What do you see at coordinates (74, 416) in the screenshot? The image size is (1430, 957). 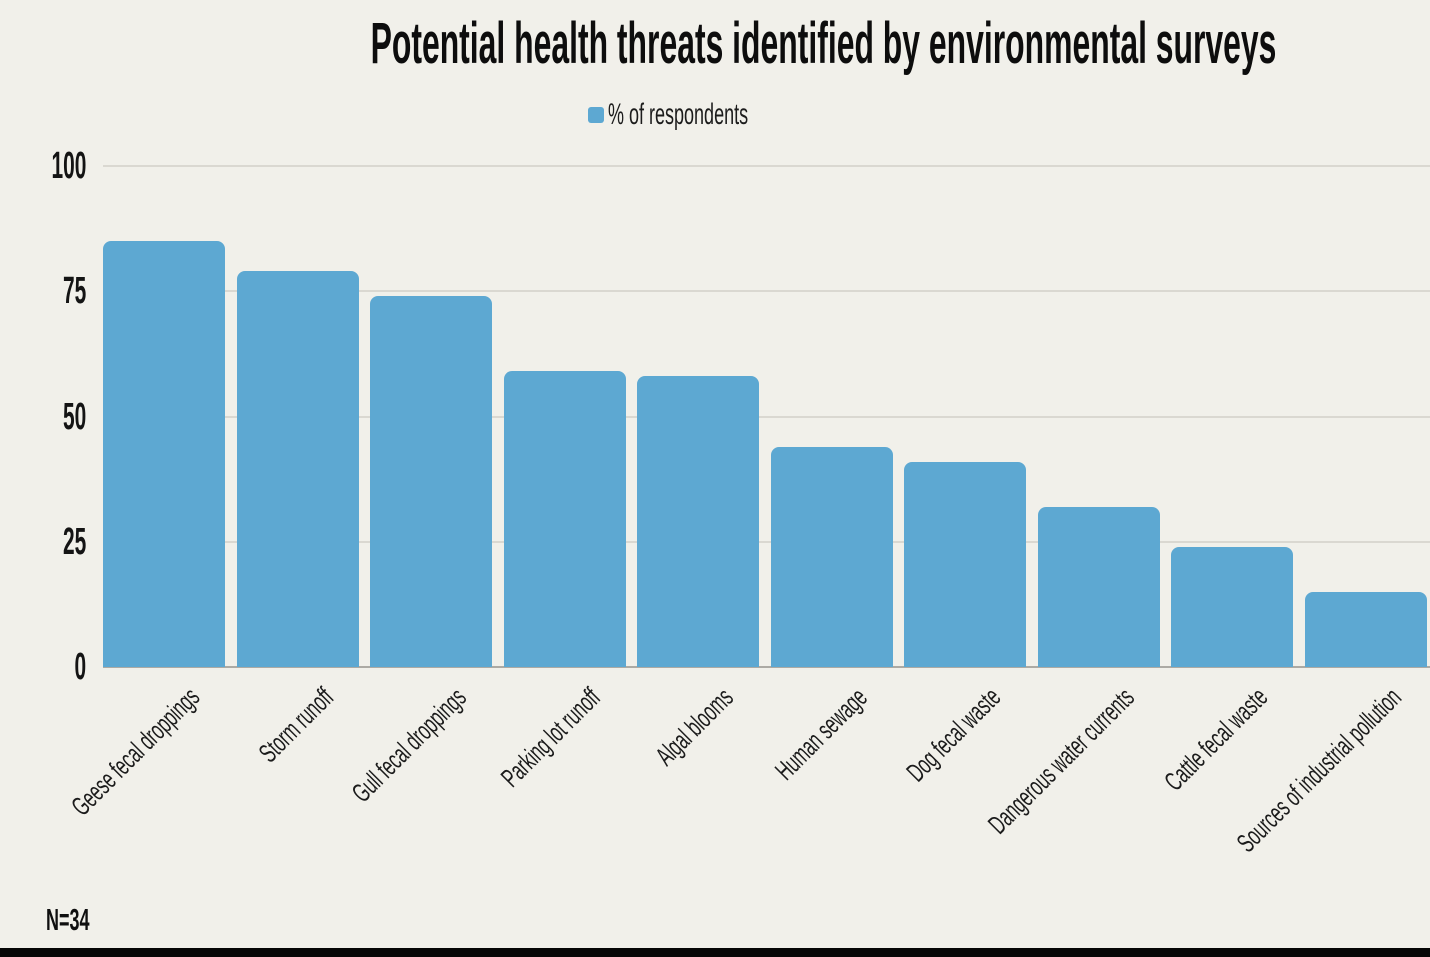 I see `y-axis-tick-label: 50` at bounding box center [74, 416].